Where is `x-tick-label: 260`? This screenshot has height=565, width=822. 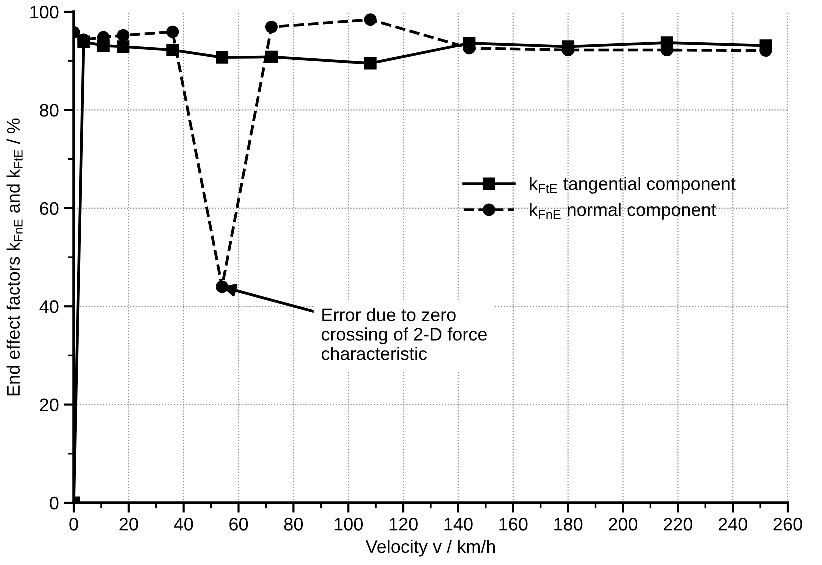 x-tick-label: 260 is located at coordinates (788, 524).